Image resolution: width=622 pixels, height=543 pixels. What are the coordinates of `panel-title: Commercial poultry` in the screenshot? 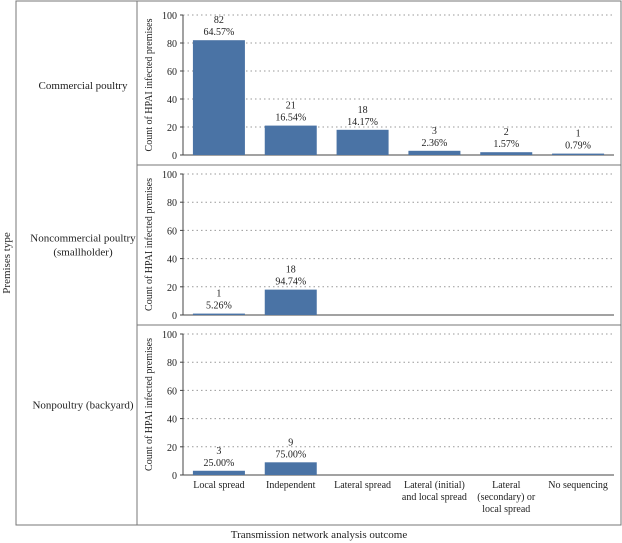 It's located at (83, 86).